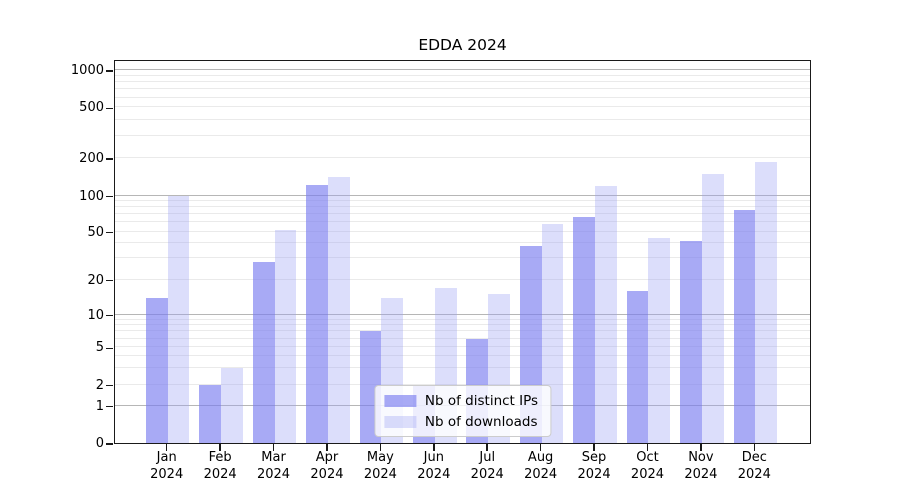 Image resolution: width=900 pixels, height=500 pixels. Describe the element at coordinates (462, 411) in the screenshot. I see `legend: Nb of distinct IPs Nb of downloads` at that location.